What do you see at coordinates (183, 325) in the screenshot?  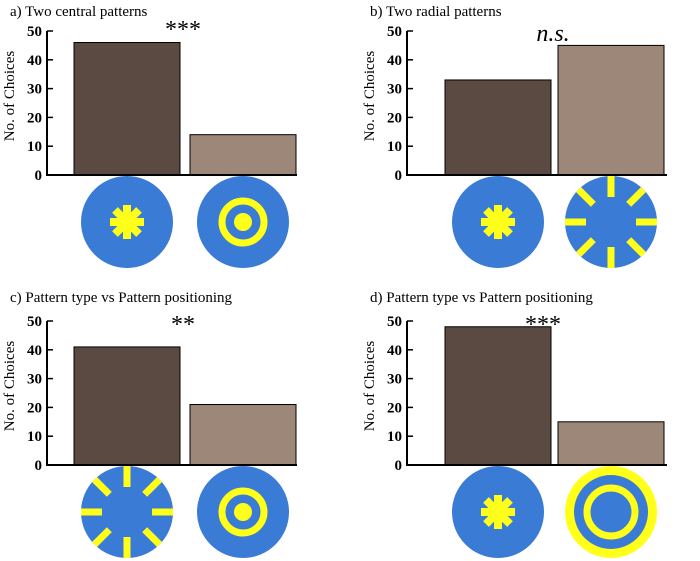 I see `significance-label: **` at bounding box center [183, 325].